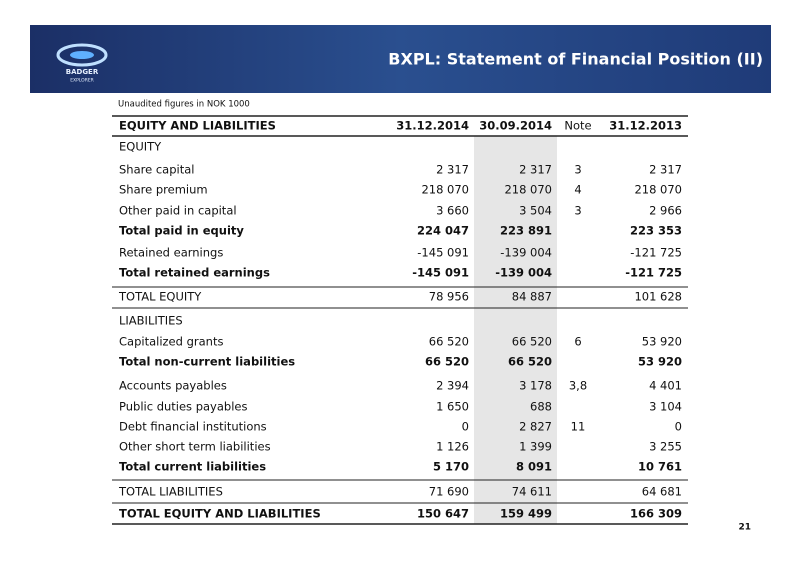  What do you see at coordinates (432, 126) in the screenshot?
I see `column-header: 31.12.2014` at bounding box center [432, 126].